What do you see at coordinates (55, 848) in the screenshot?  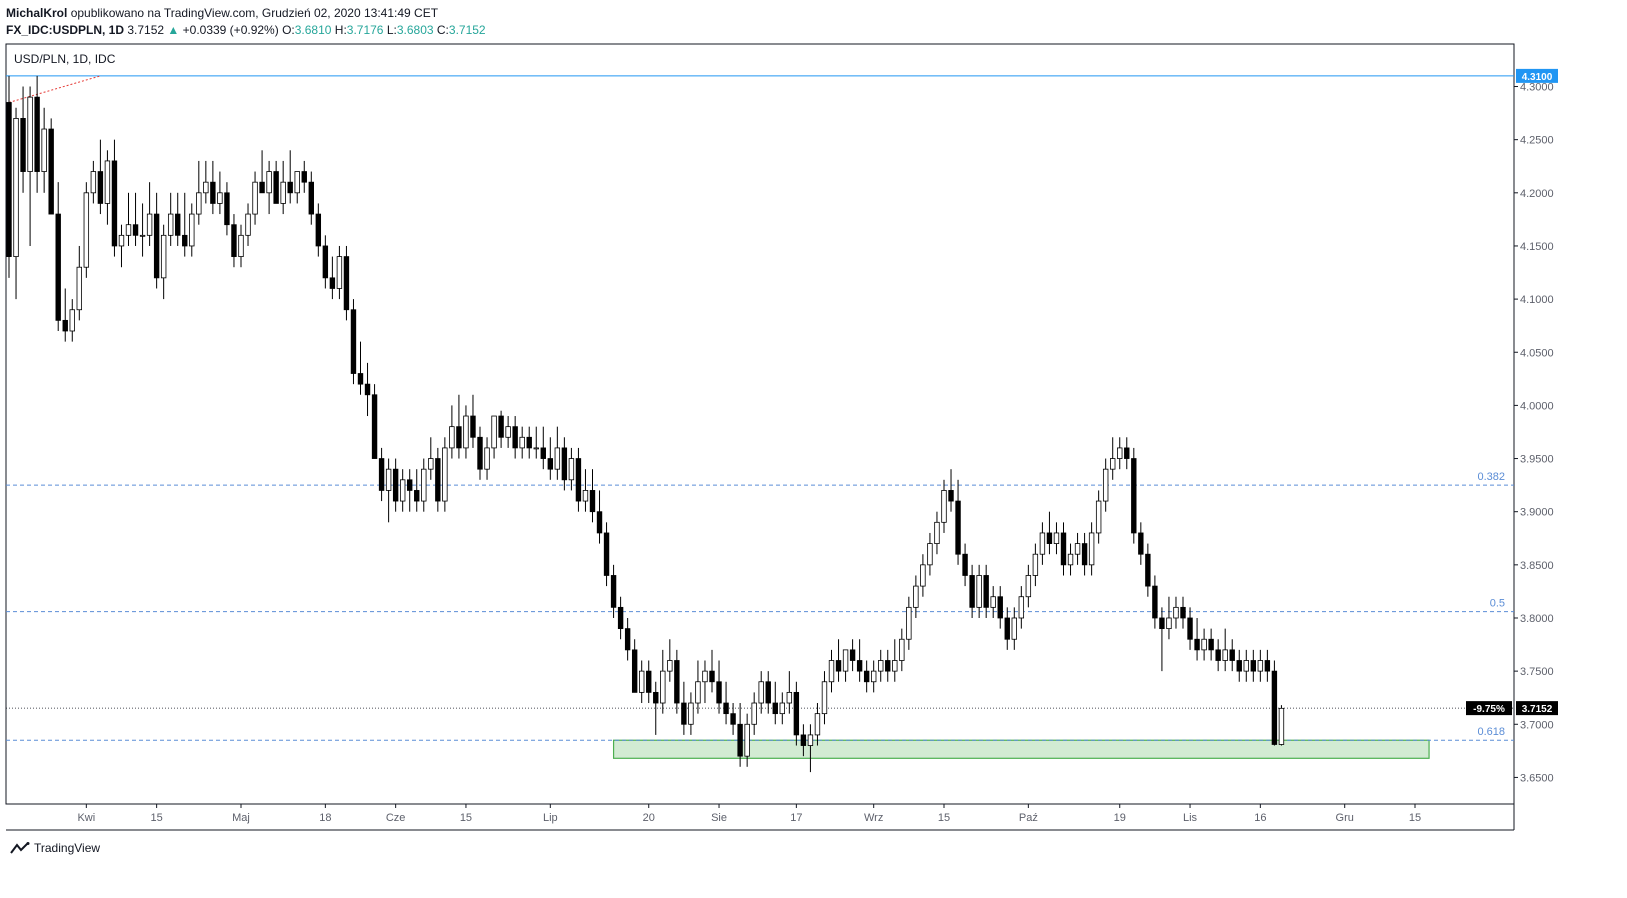 I see `footer-brand: TradingView` at bounding box center [55, 848].